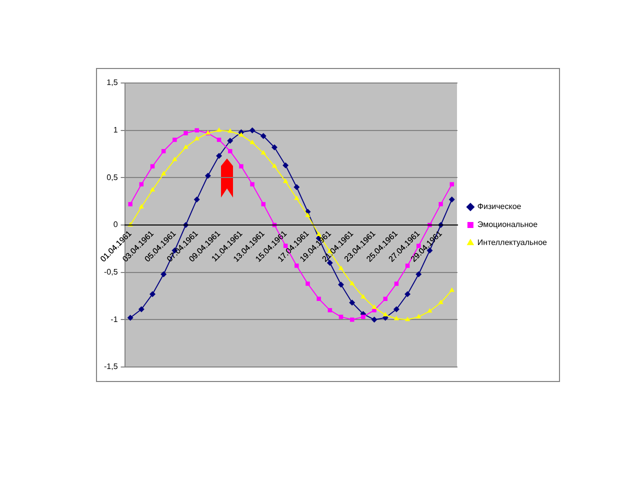 This screenshot has width=640, height=480. What do you see at coordinates (507, 225) in the screenshot?
I see `legend-label: Эмоциональное` at bounding box center [507, 225].